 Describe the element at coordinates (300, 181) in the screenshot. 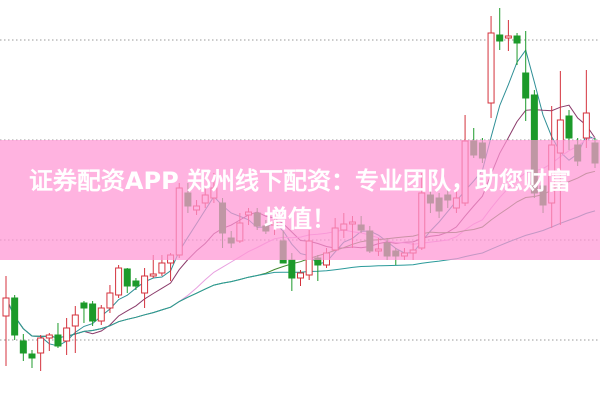

I see `banner-text-line1: 证券配资APP 郑州线下配资：专业团队，助您财富` at that location.